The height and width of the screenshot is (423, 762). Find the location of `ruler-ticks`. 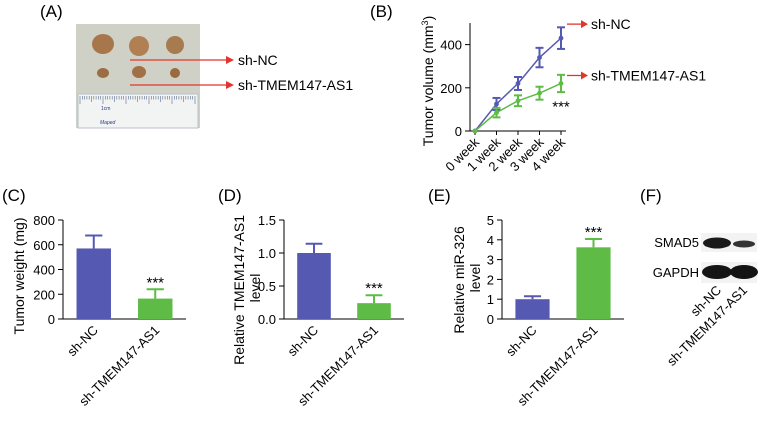

ruler-ticks is located at coordinates (137, 100).